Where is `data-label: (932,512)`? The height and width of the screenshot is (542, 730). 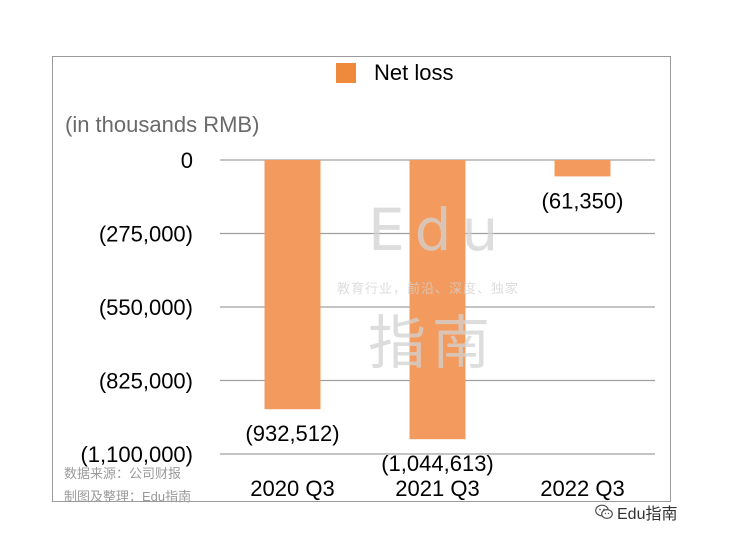 data-label: (932,512) is located at coordinates (292, 433).